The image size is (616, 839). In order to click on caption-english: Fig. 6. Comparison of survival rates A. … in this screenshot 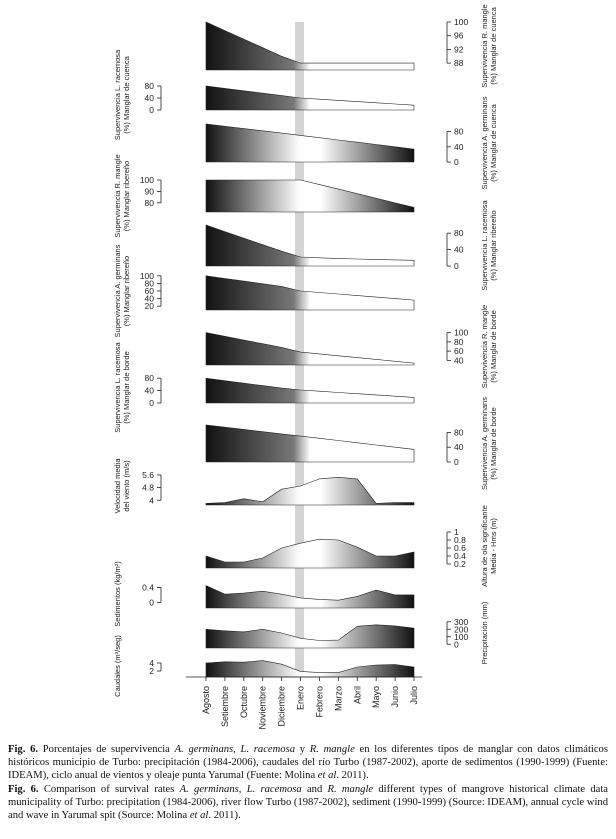, I will do `click(308, 803)`.